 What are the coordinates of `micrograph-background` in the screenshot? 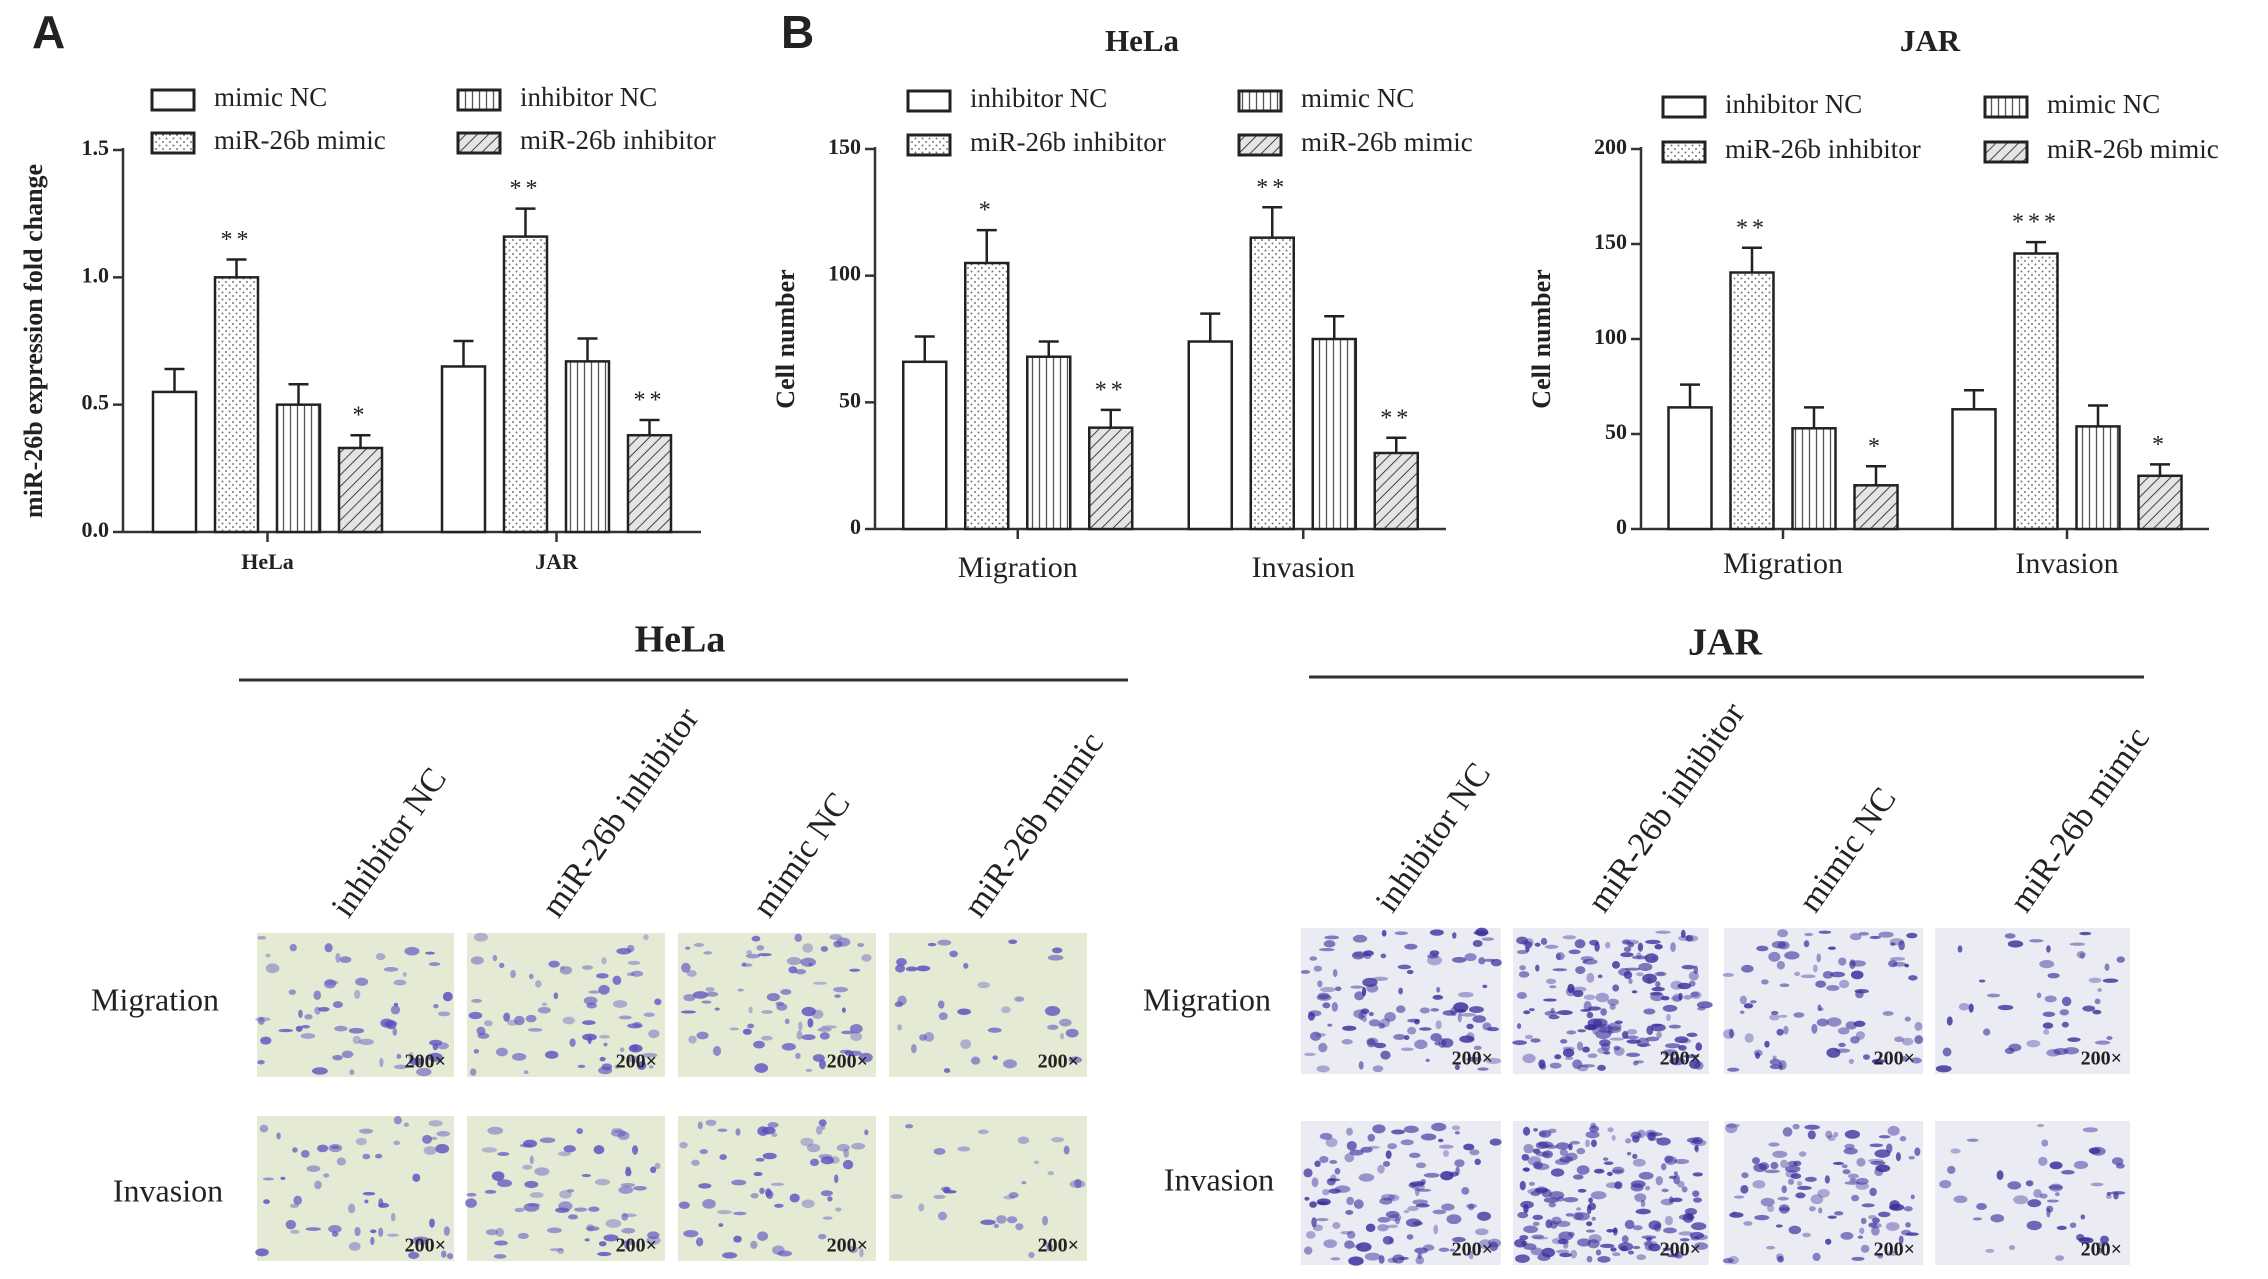 It's located at (2032, 1193).